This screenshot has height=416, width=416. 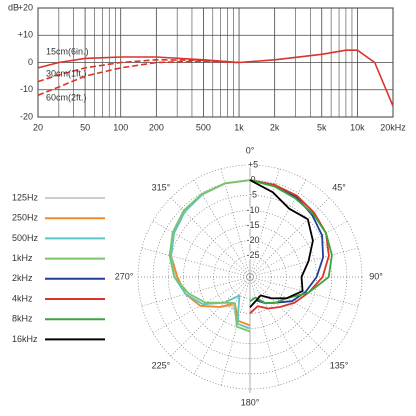 I want to click on angle-label: 90°, so click(x=376, y=276).